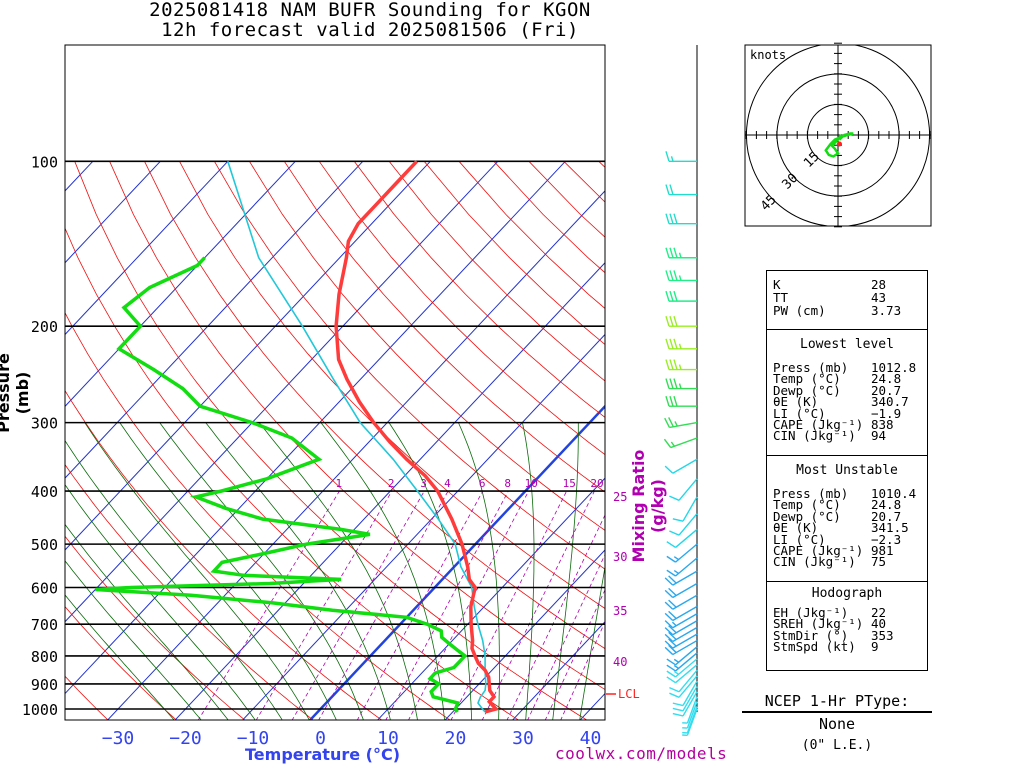 The image size is (1024, 768). What do you see at coordinates (777, 284) in the screenshot?
I see `index-k-label: K` at bounding box center [777, 284].